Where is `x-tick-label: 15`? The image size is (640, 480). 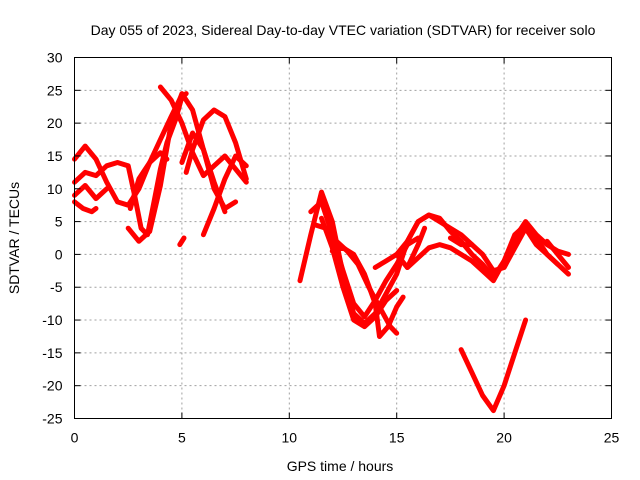 x-tick-label: 15 is located at coordinates (397, 438).